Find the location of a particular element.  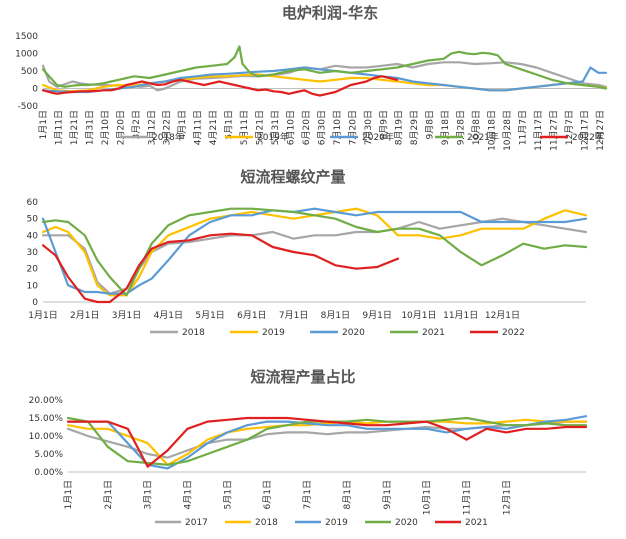

y-tick-label: 50 is located at coordinates (33, 220).